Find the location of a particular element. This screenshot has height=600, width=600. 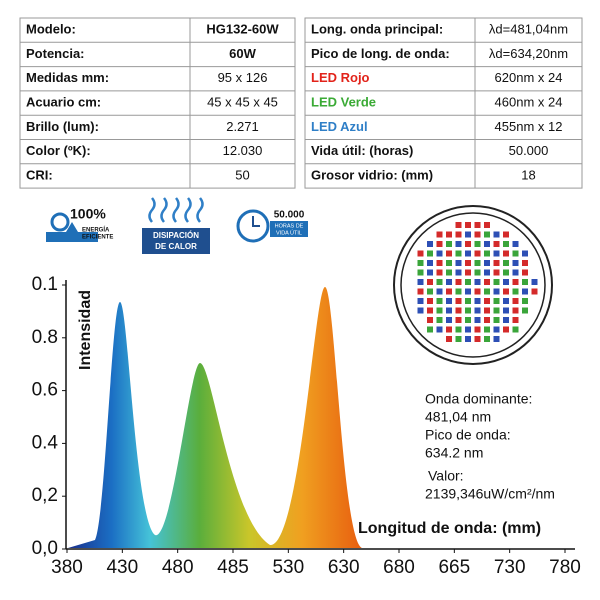

x-tick-label: 665 is located at coordinates (454, 567).